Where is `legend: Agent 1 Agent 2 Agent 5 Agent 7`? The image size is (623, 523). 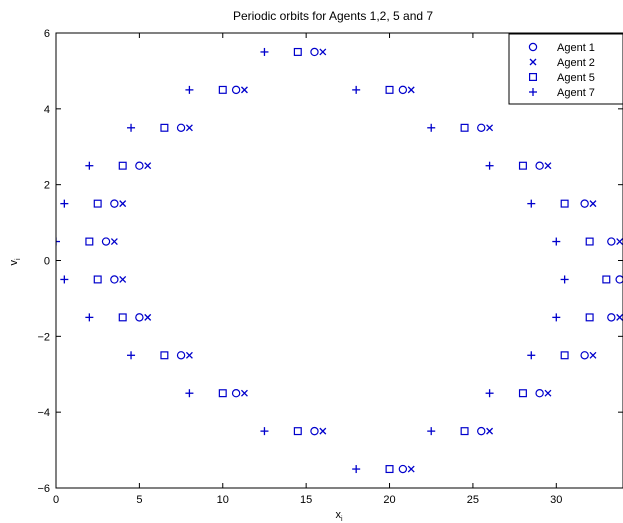
legend: Agent 1 Agent 2 Agent 5 Agent 7 is located at coordinates (565, 69).